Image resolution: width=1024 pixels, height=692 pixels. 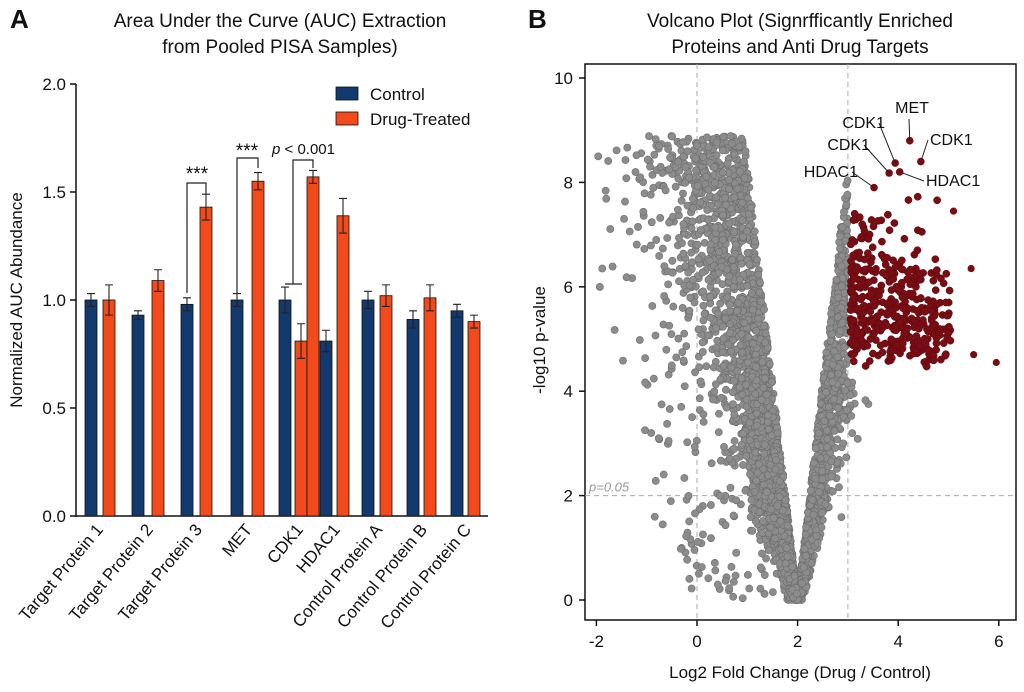 What do you see at coordinates (347, 118) in the screenshot?
I see `legend-swatch-drug-treated` at bounding box center [347, 118].